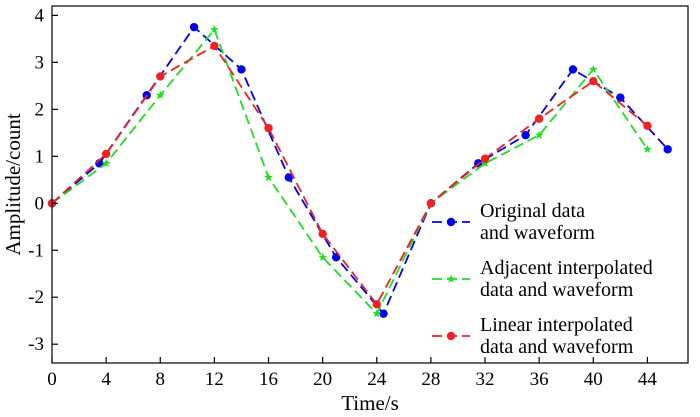 Image resolution: width=700 pixels, height=417 pixels. Describe the element at coordinates (40, 109) in the screenshot. I see `y-tick-label: 2` at that location.